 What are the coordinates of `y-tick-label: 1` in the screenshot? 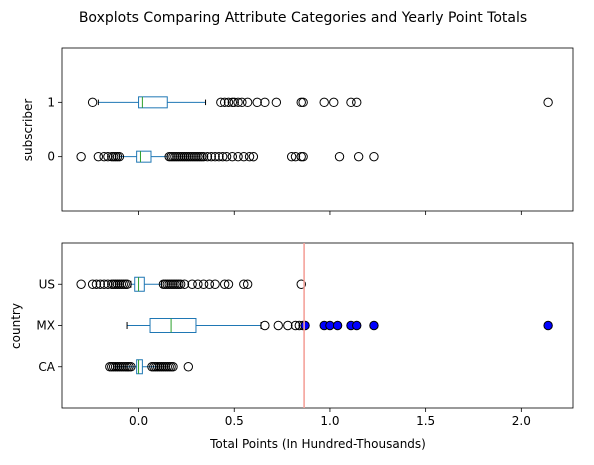 It's located at (51, 102).